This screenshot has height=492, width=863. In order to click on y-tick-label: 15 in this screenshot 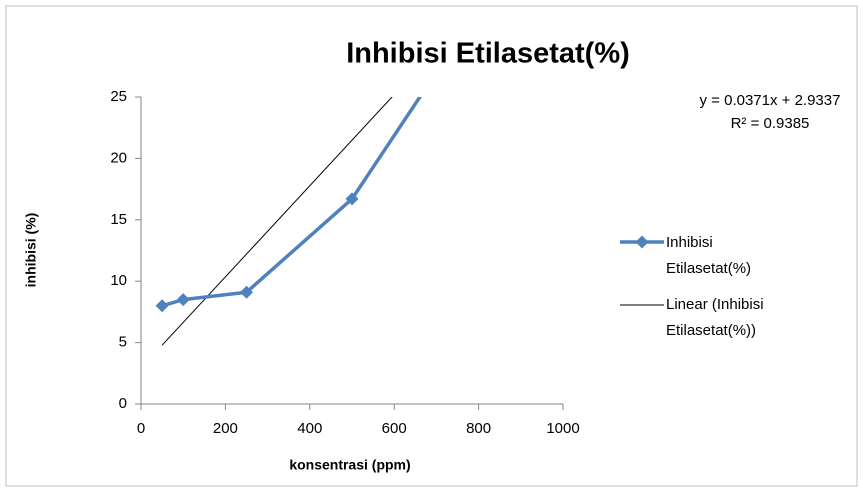, I will do `click(118, 219)`.